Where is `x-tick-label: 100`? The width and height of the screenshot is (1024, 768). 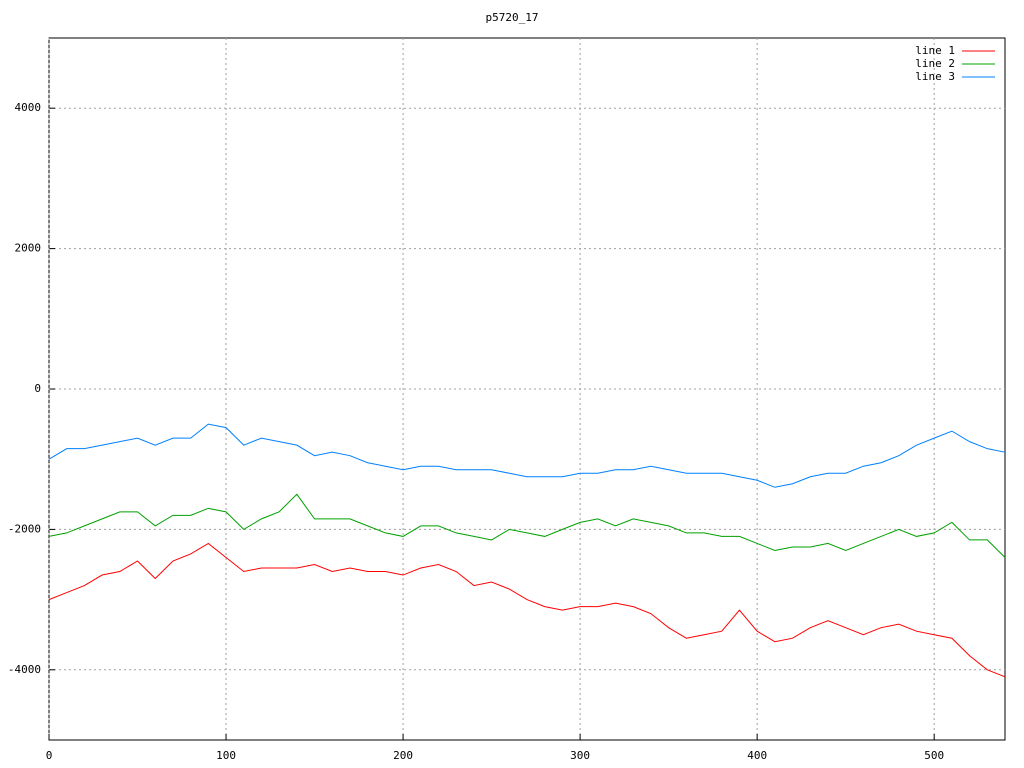
x-tick-label: 100 is located at coordinates (226, 755).